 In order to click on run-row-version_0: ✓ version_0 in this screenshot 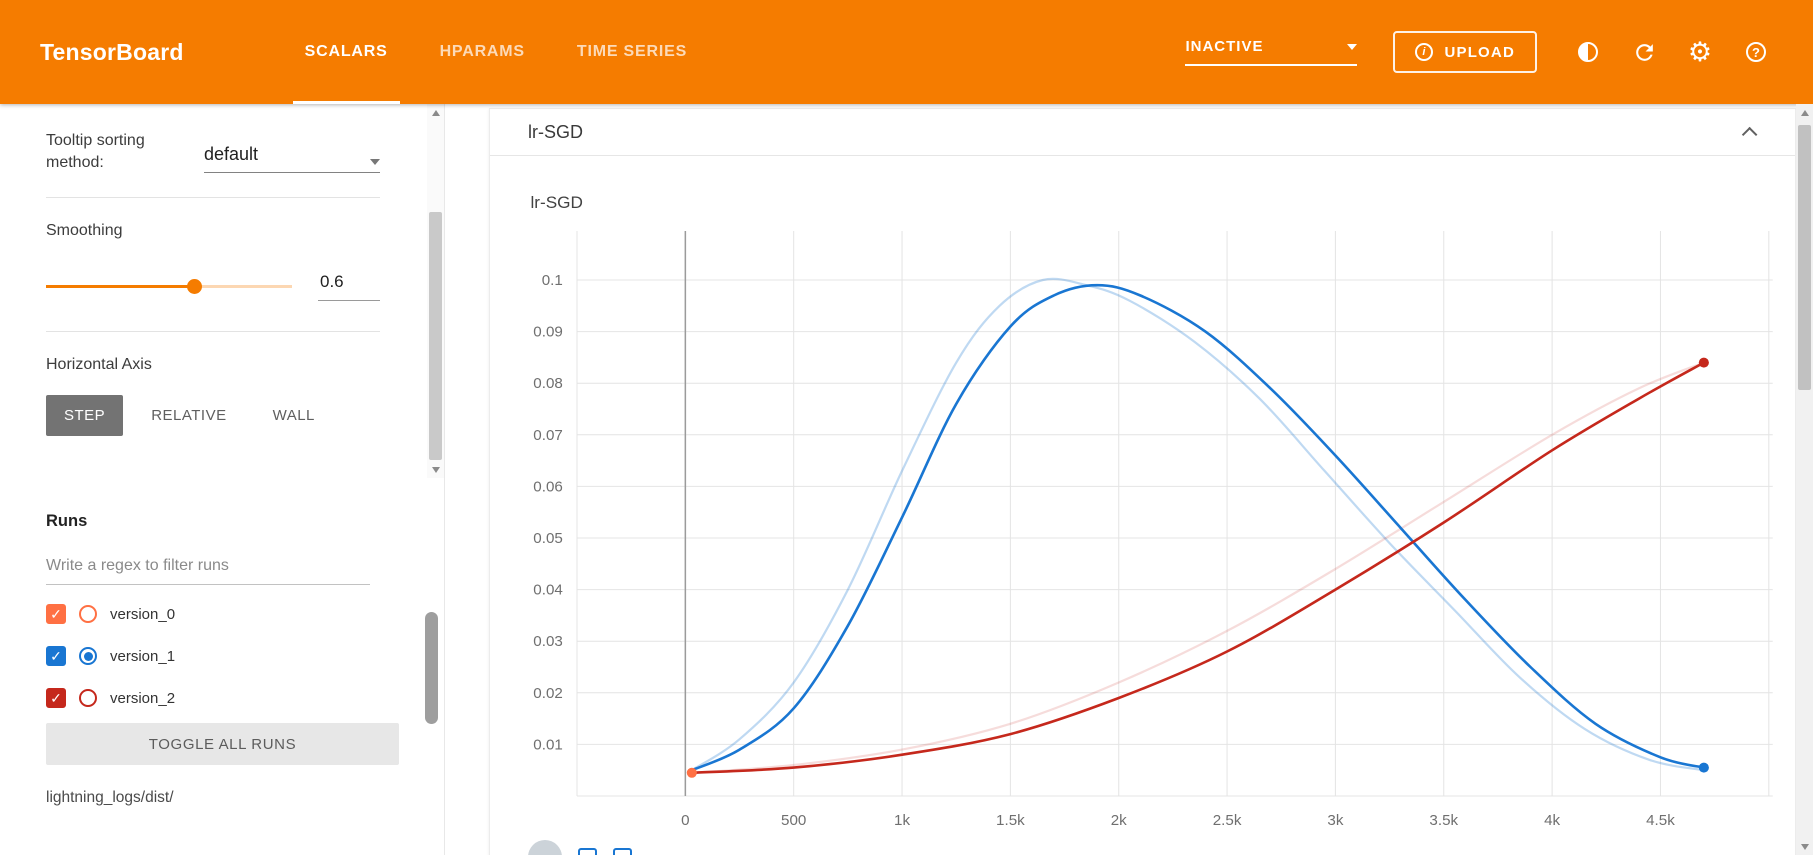, I will do `click(222, 614)`.